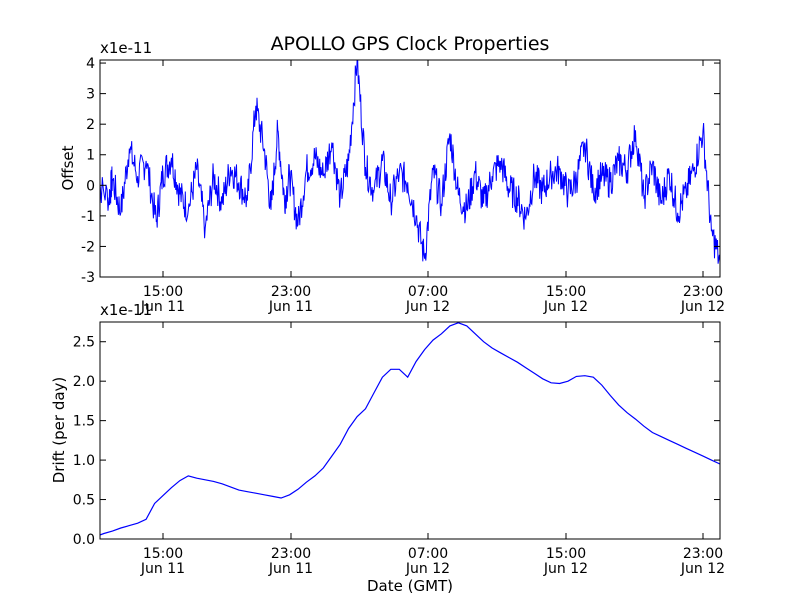 This screenshot has width=800, height=600. I want to click on offset-y-multiplier: x1e-11, so click(126, 48).